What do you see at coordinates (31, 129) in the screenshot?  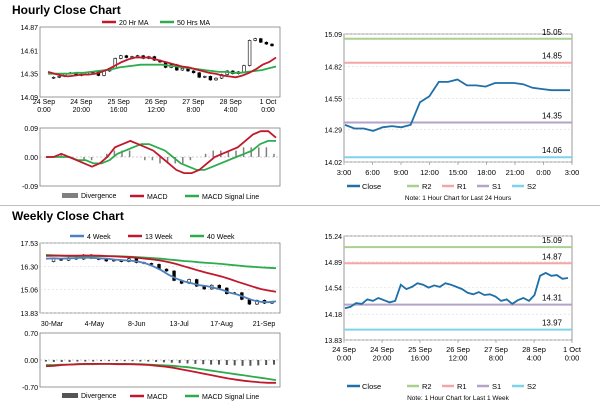 I see `hourly-macd-y-label: 0.09` at bounding box center [31, 129].